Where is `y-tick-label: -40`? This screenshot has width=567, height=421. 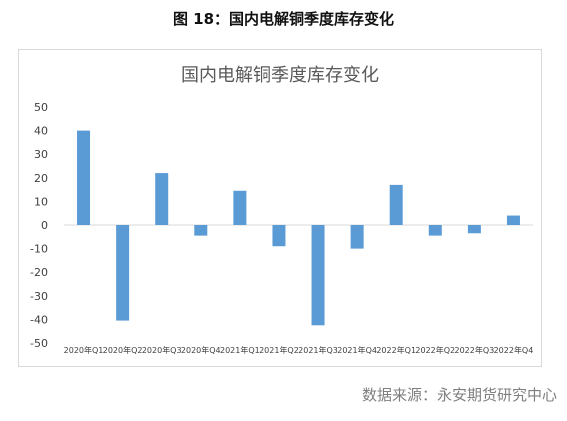 y-tick-label: -40 is located at coordinates (39, 319).